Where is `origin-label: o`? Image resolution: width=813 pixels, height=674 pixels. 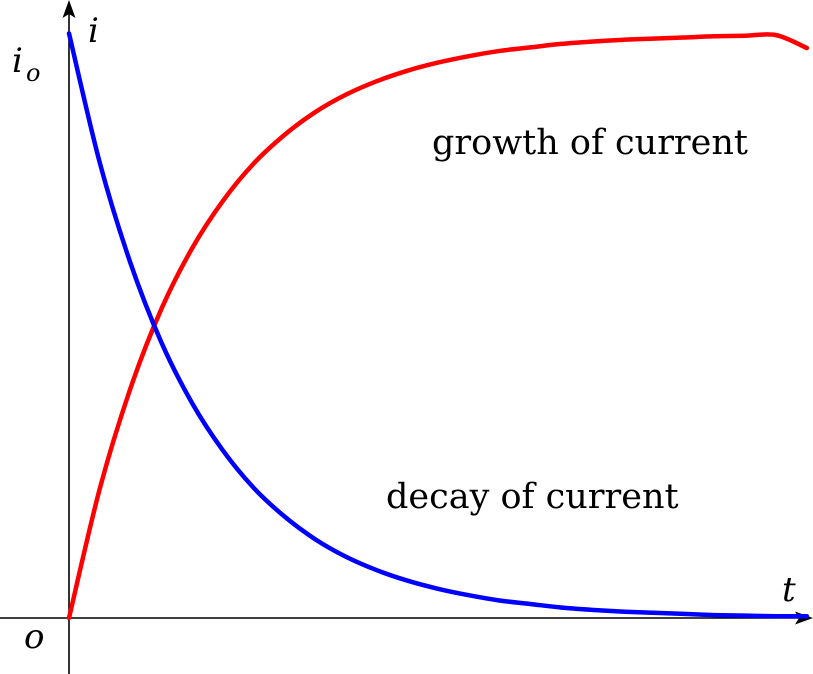 origin-label: o is located at coordinates (34, 637).